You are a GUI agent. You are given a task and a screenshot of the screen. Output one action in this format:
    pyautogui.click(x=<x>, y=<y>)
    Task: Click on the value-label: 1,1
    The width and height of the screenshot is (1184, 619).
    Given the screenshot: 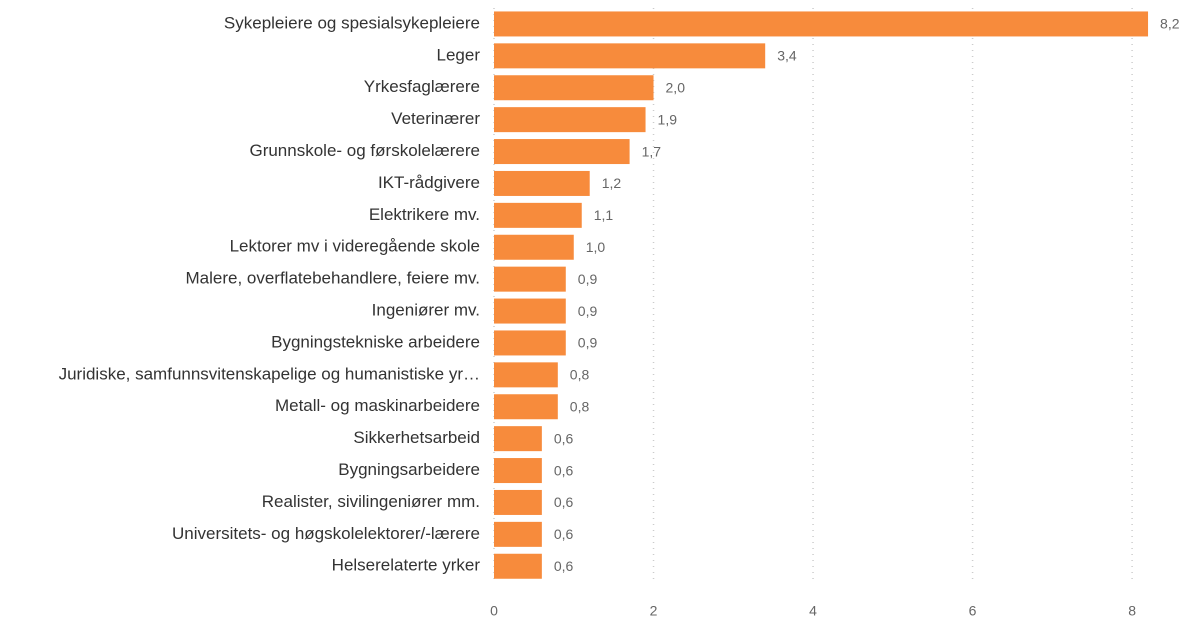 What is the action you would take?
    pyautogui.click(x=604, y=215)
    